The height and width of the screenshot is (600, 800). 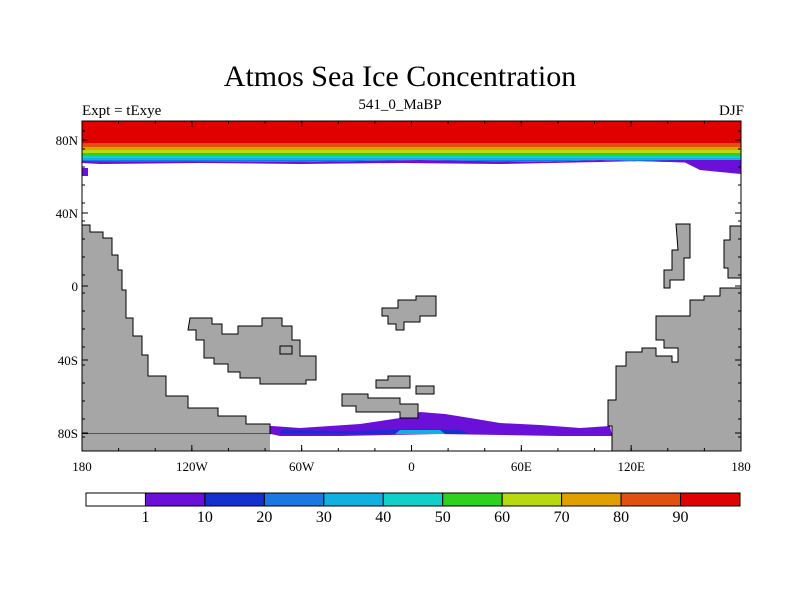 I want to click on landmass-east-peninsula, so click(x=677, y=256).